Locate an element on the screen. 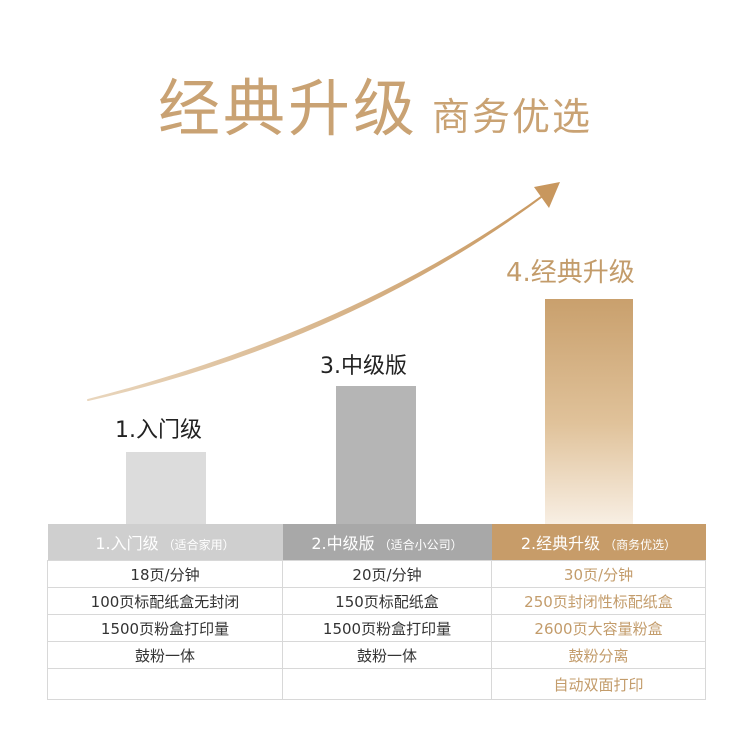 The height and width of the screenshot is (749, 750). header-cell: 2.中级版 （适合小公司） is located at coordinates (387, 542).